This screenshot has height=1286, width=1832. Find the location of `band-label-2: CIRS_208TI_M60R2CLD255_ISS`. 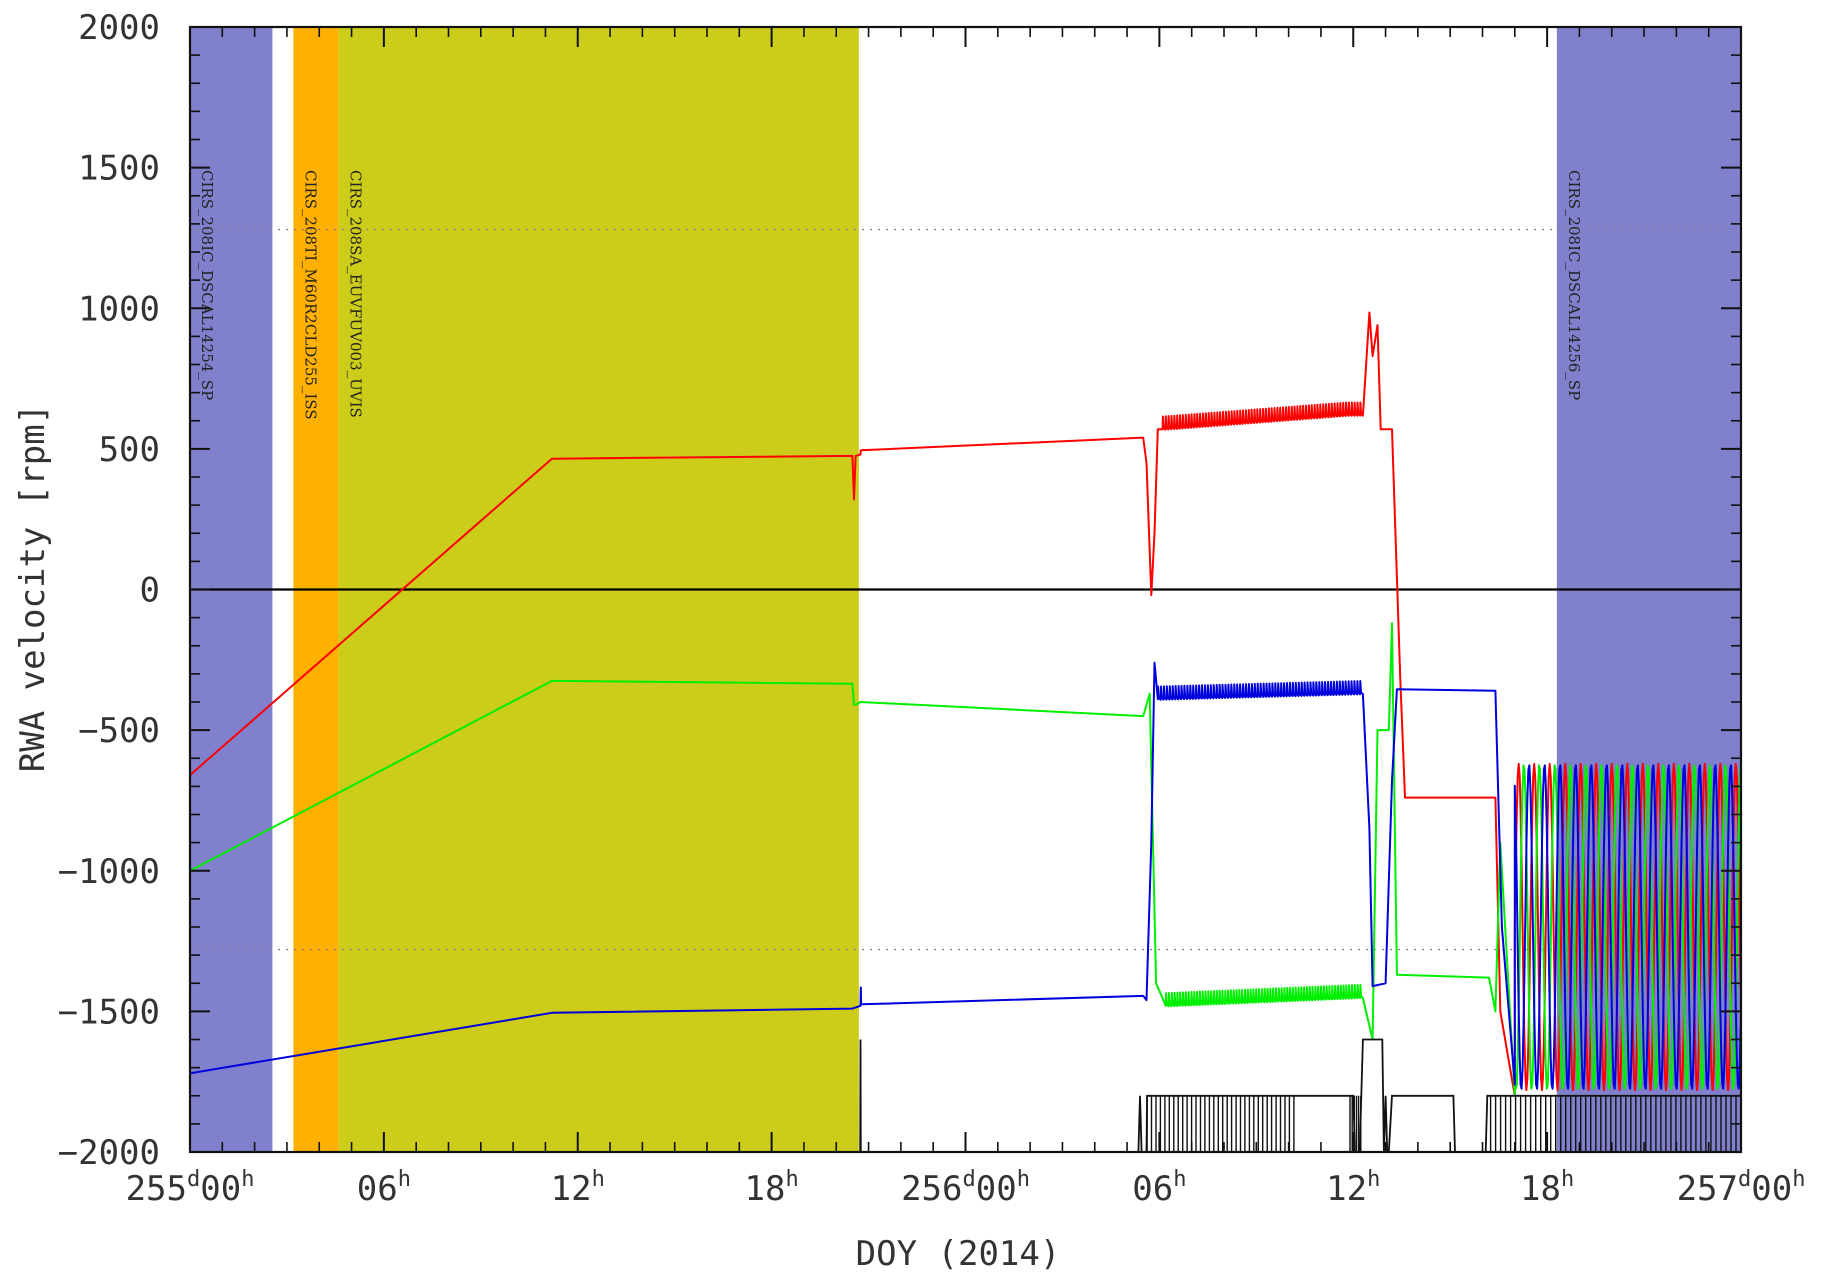

band-label-2: CIRS_208TI_M60R2CLD255_ISS is located at coordinates (310, 295).